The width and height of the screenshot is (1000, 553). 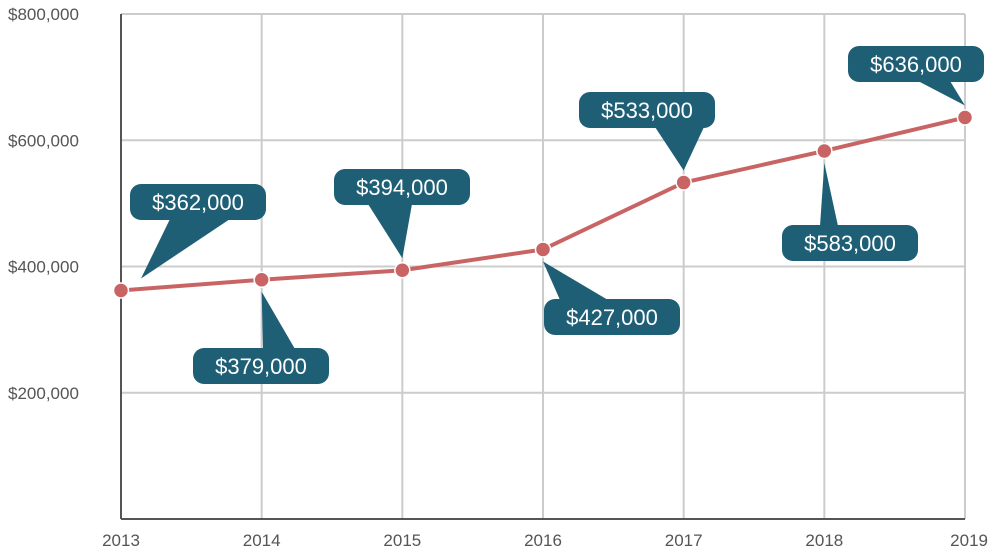 What do you see at coordinates (611, 298) in the screenshot?
I see `data-callout: $427,000` at bounding box center [611, 298].